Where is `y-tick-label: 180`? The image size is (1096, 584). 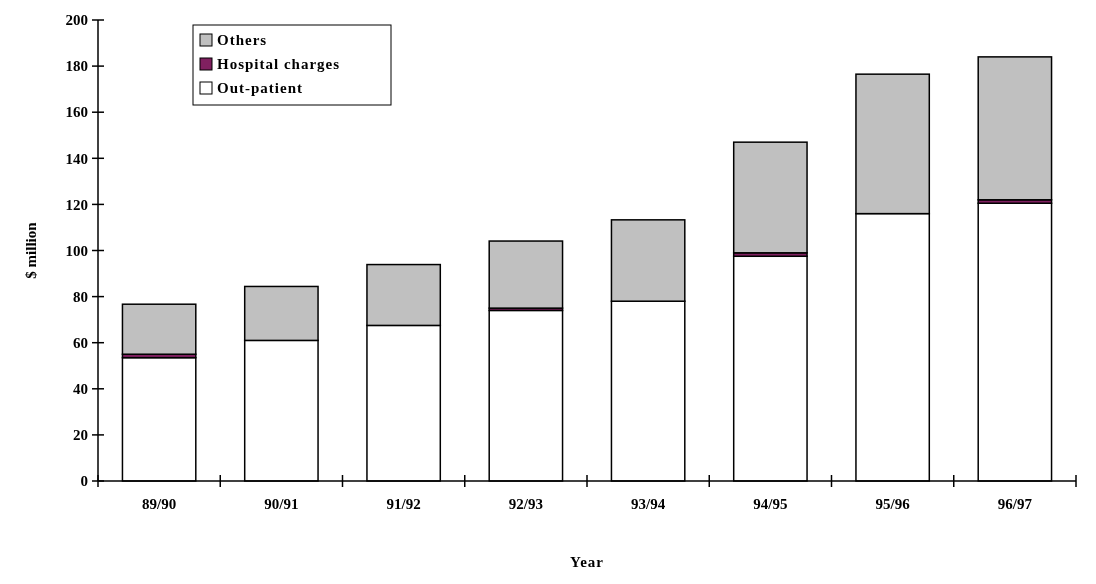 y-tick-label: 180 is located at coordinates (76, 66).